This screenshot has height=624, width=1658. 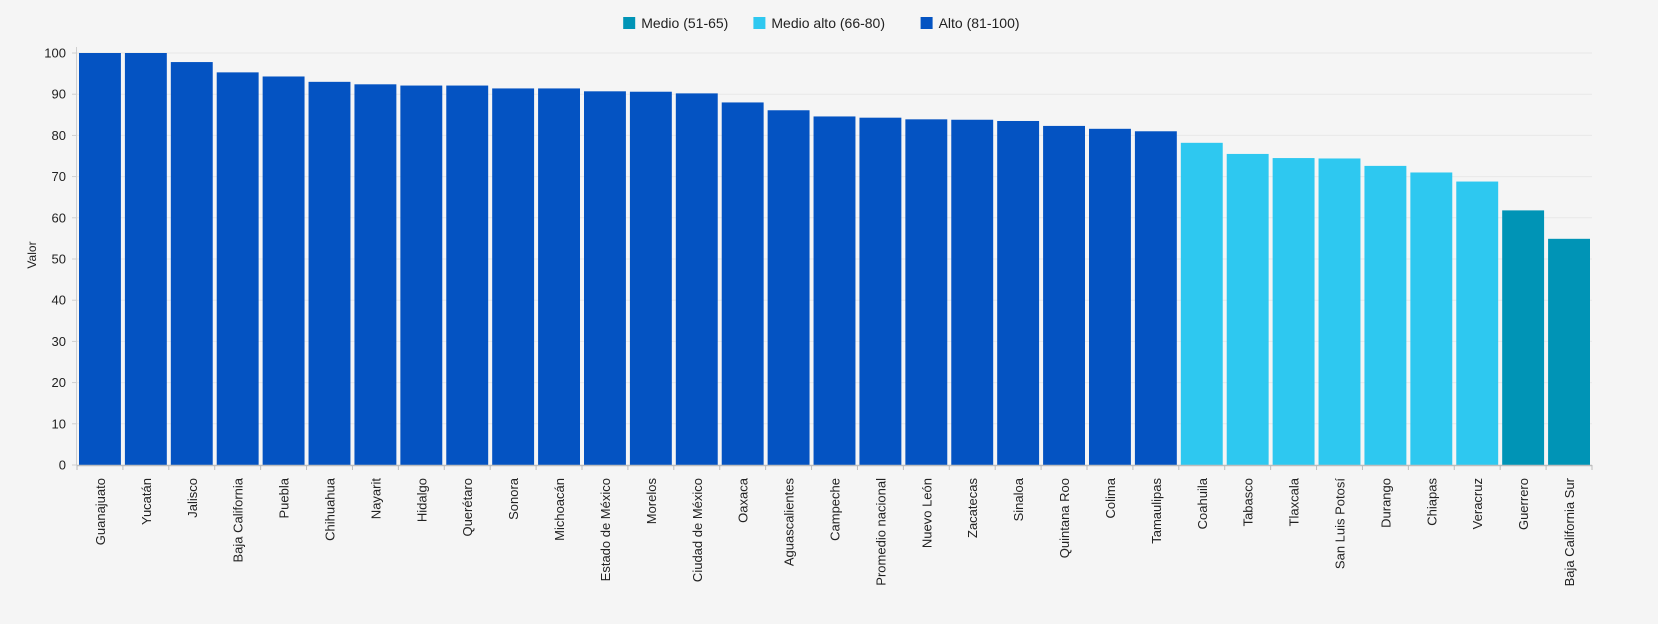 What do you see at coordinates (284, 497) in the screenshot?
I see `x-tick-label: Puebla` at bounding box center [284, 497].